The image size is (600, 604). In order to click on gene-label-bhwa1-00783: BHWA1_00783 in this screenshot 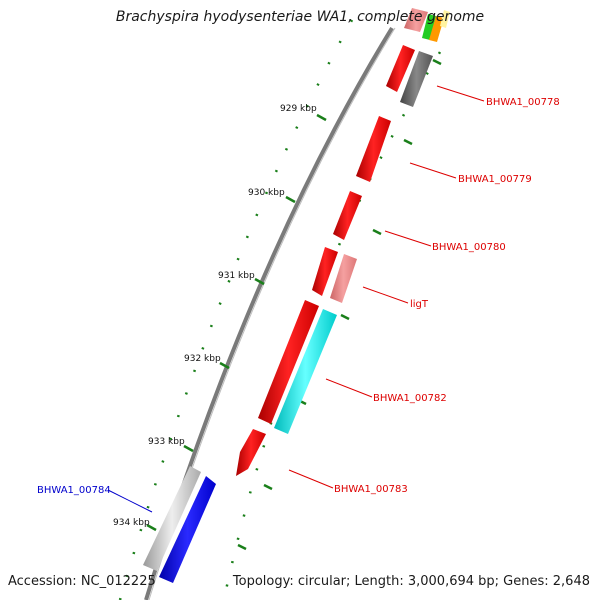, I will do `click(371, 489)`.